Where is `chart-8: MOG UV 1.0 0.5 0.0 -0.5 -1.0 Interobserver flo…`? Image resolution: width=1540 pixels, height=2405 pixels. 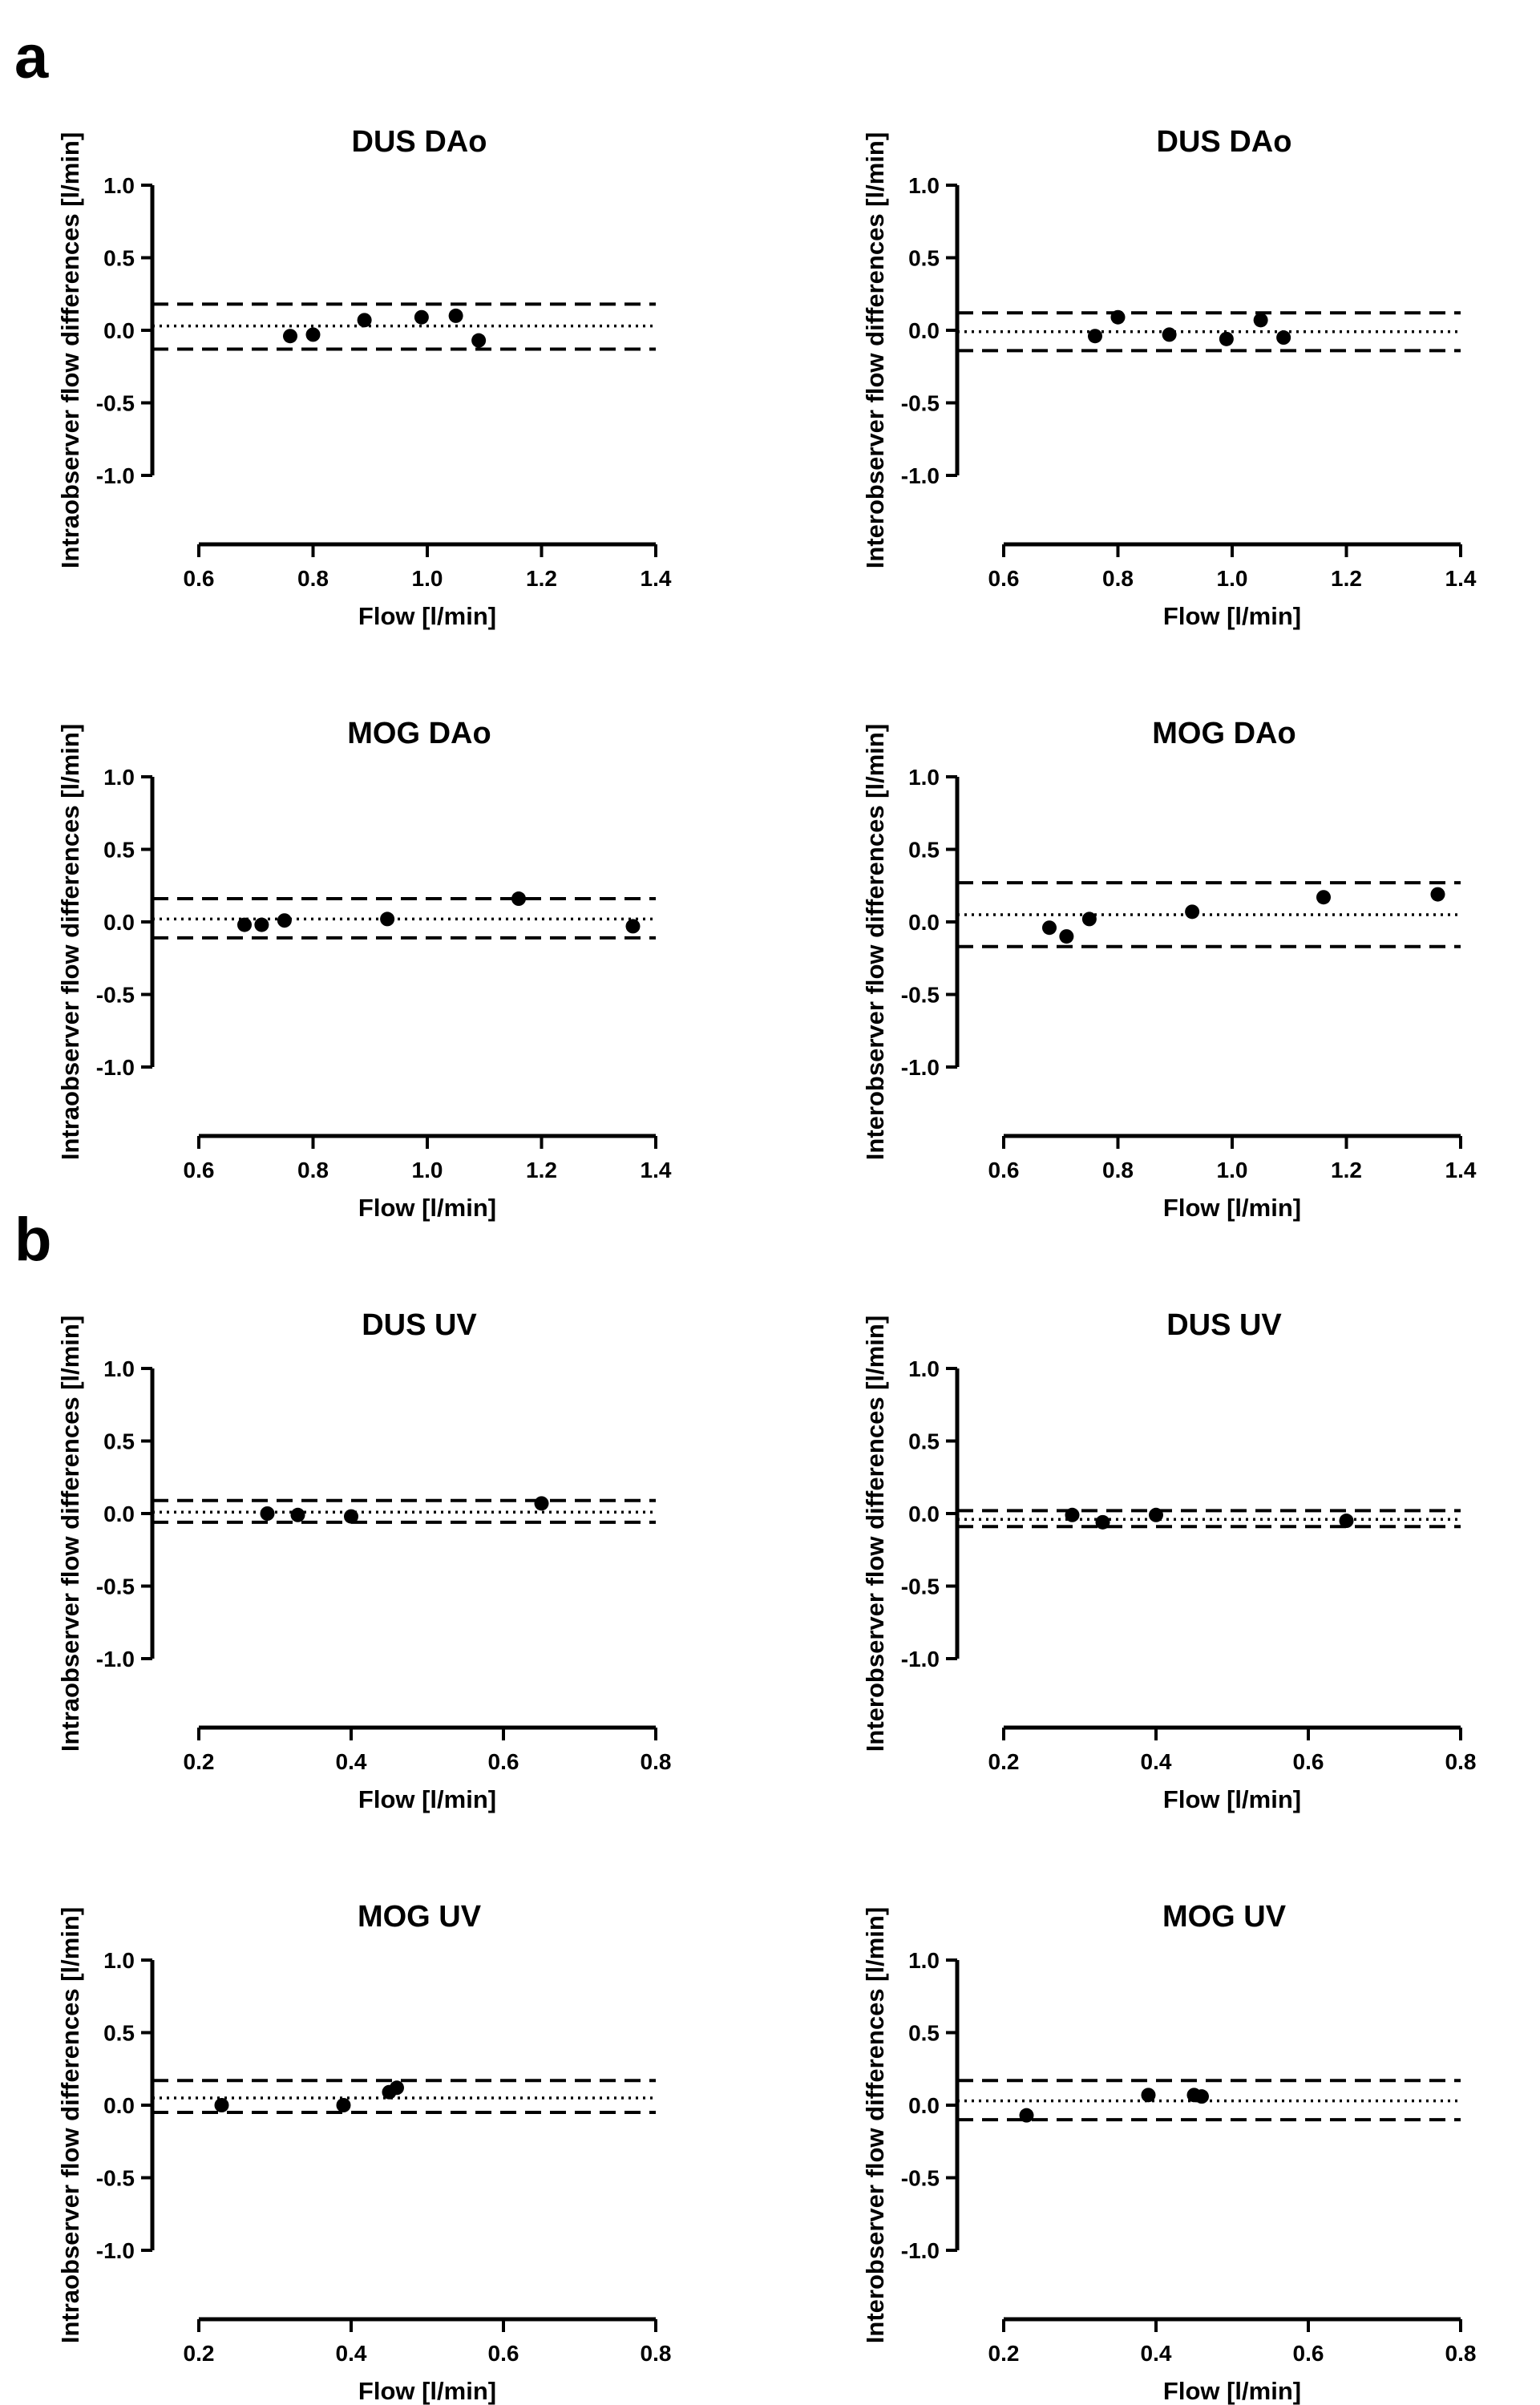
chart-8: MOG UV 1.0 0.5 0.0 -0.5 -1.0 Interobserver flo… is located at coordinates (1169, 2152).